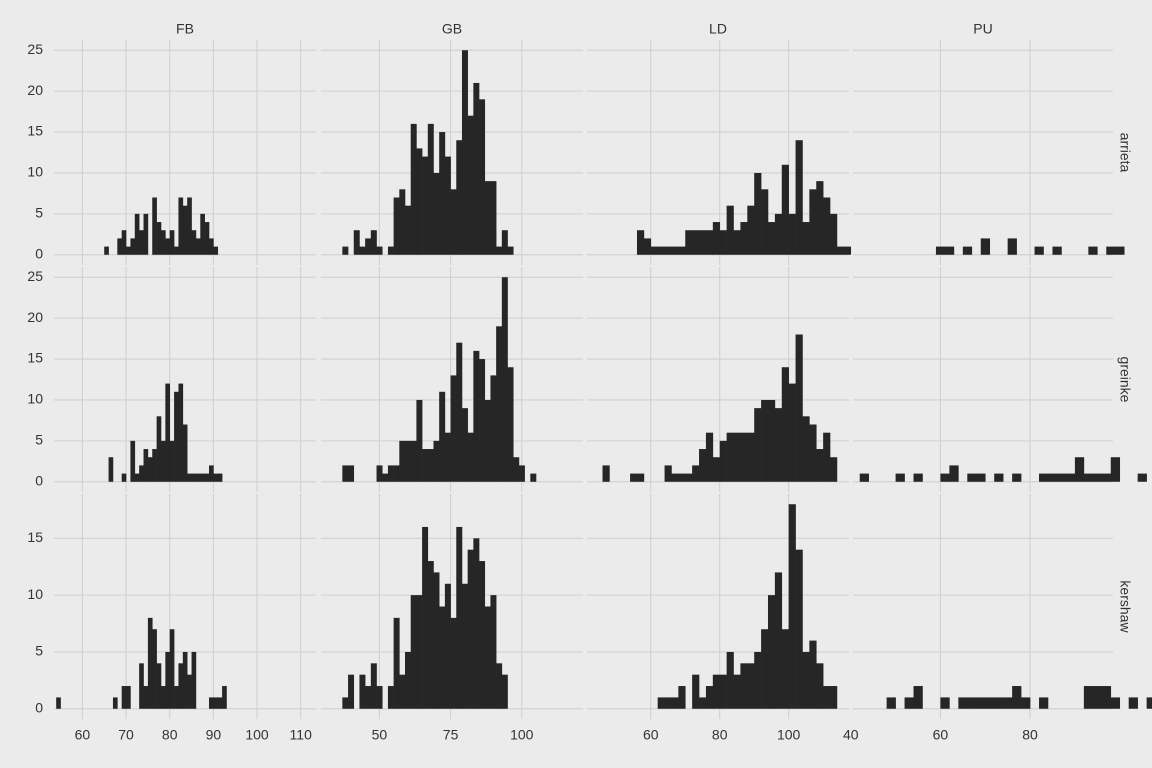 The image size is (1152, 768). I want to click on row-strip-label: kershaw, so click(1125, 606).